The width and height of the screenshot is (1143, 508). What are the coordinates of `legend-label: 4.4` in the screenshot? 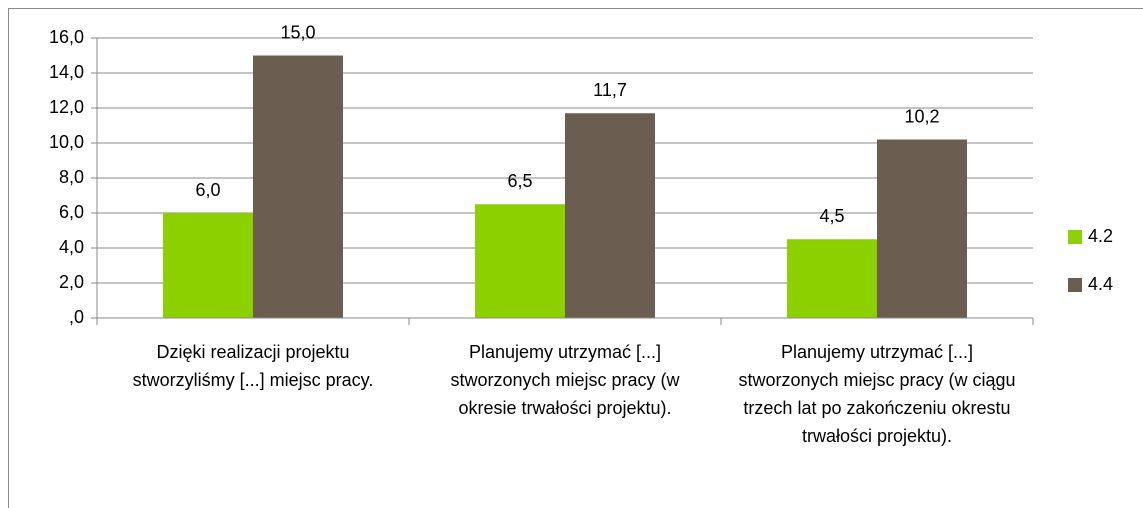 It's located at (1100, 284).